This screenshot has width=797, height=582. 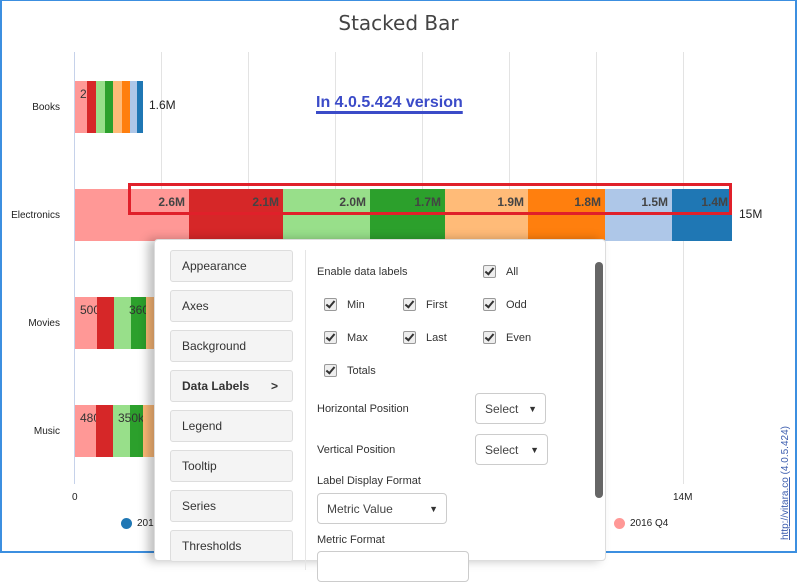 What do you see at coordinates (352, 202) in the screenshot?
I see `data-label: 2.0M` at bounding box center [352, 202].